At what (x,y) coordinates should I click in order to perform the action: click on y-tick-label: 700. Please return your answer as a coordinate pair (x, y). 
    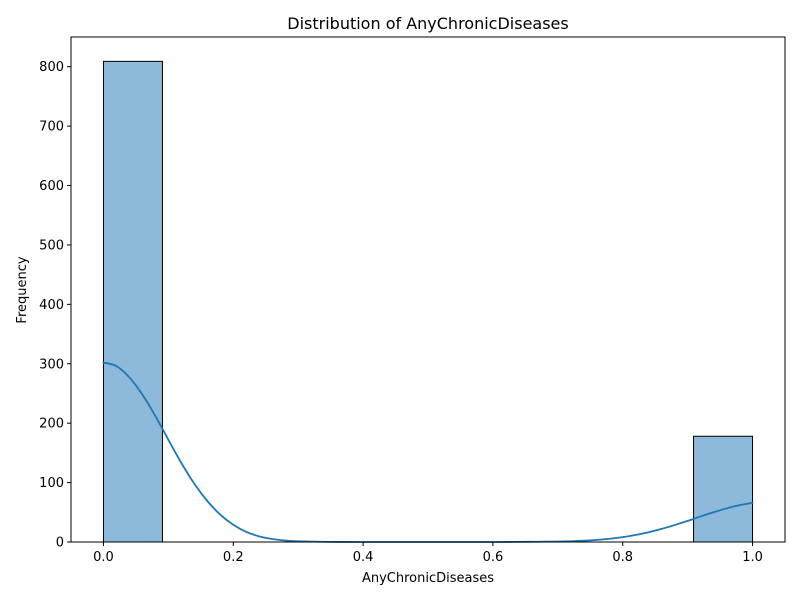
    Looking at the image, I should click on (51, 127).